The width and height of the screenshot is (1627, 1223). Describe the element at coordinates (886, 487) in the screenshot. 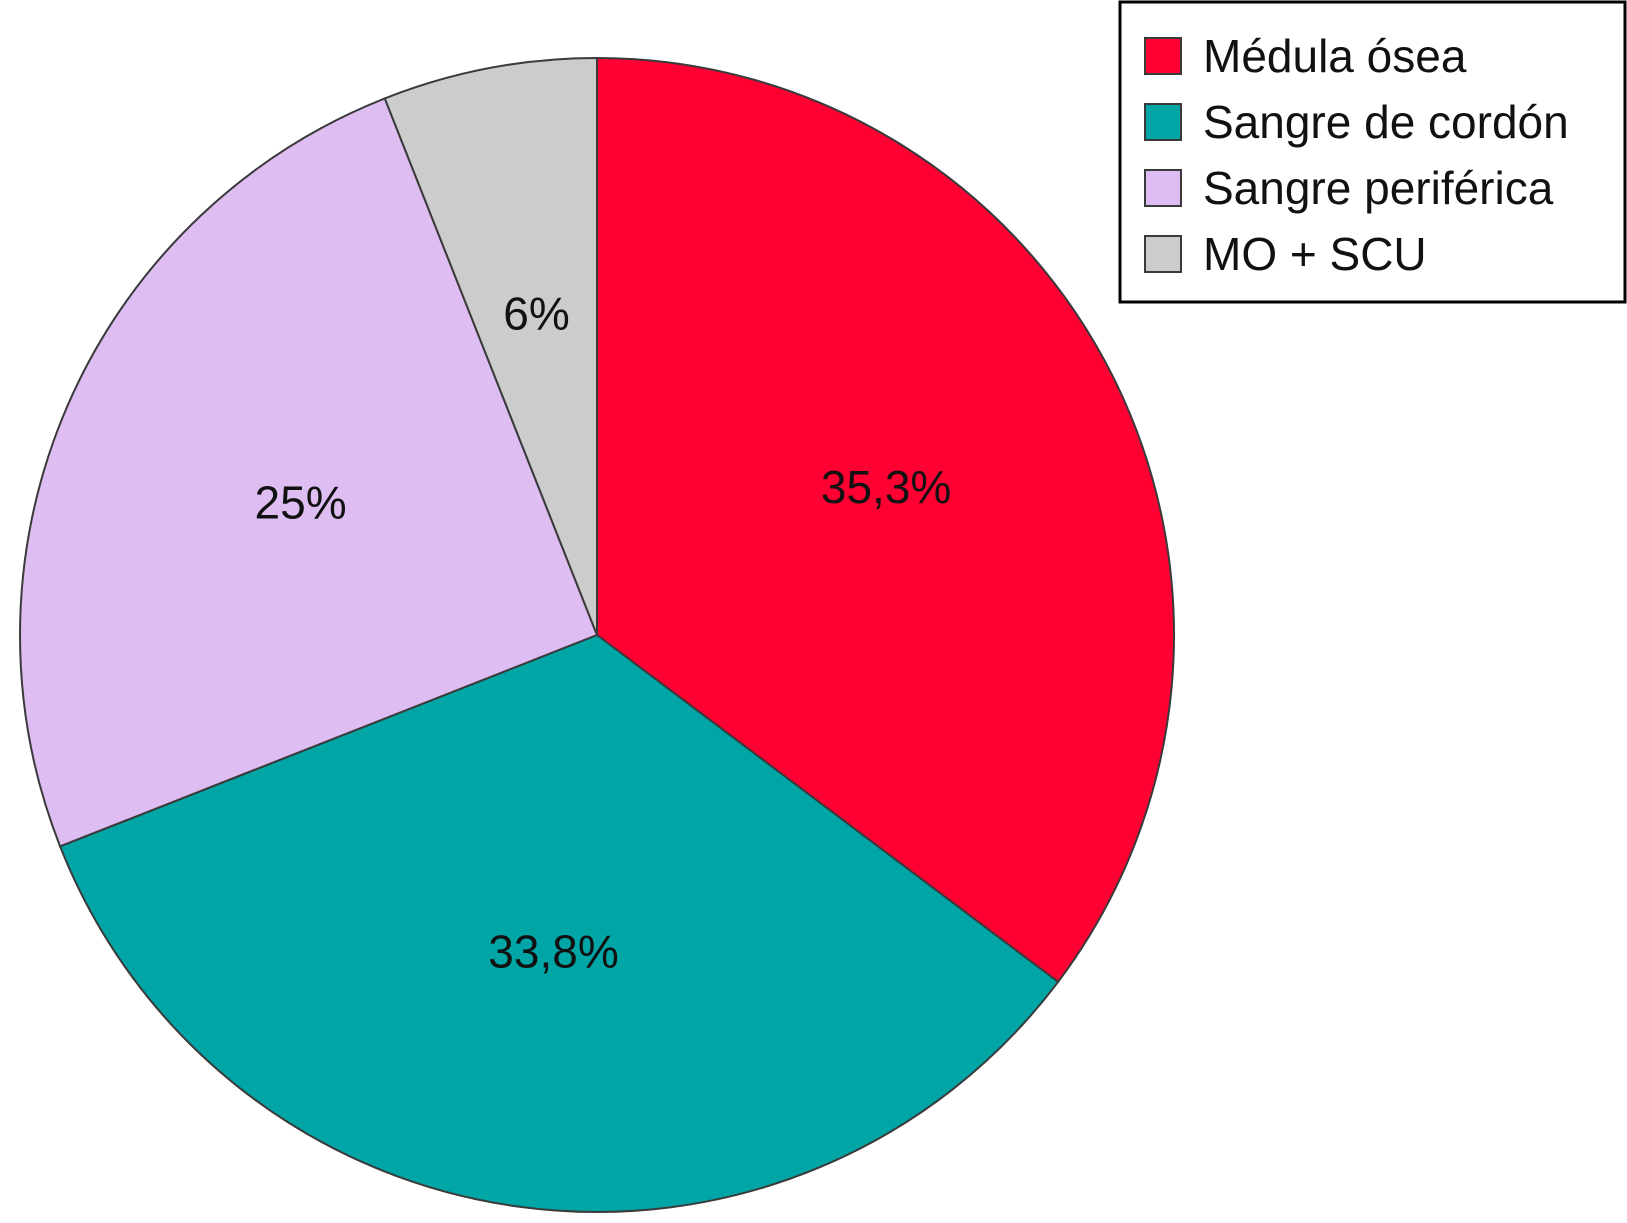

I see `data-label-medula-osea: 35,3%` at that location.